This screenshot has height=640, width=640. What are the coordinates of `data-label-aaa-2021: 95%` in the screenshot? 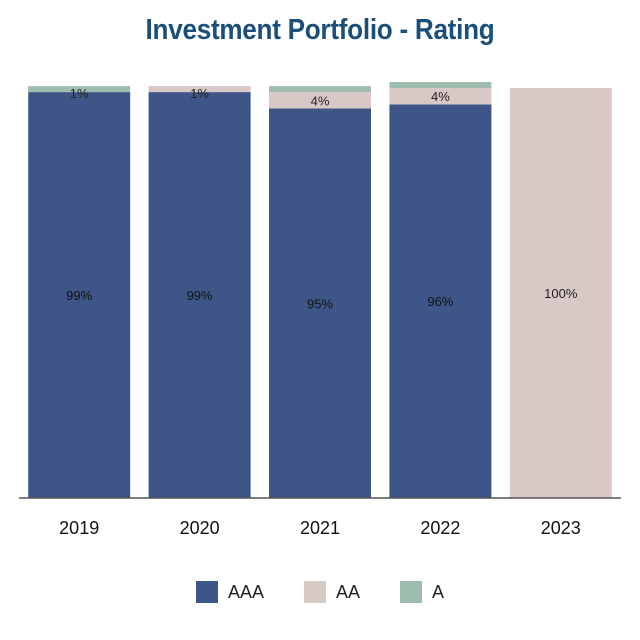 It's located at (320, 303).